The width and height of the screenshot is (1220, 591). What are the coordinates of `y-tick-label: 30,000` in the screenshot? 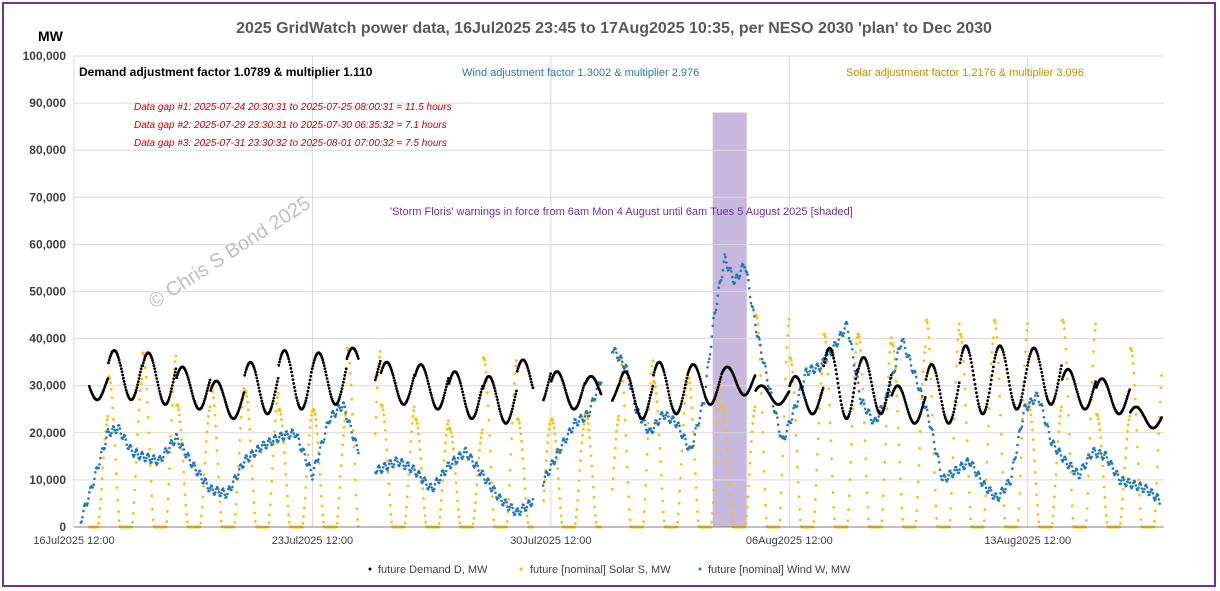 It's located at (47, 386).